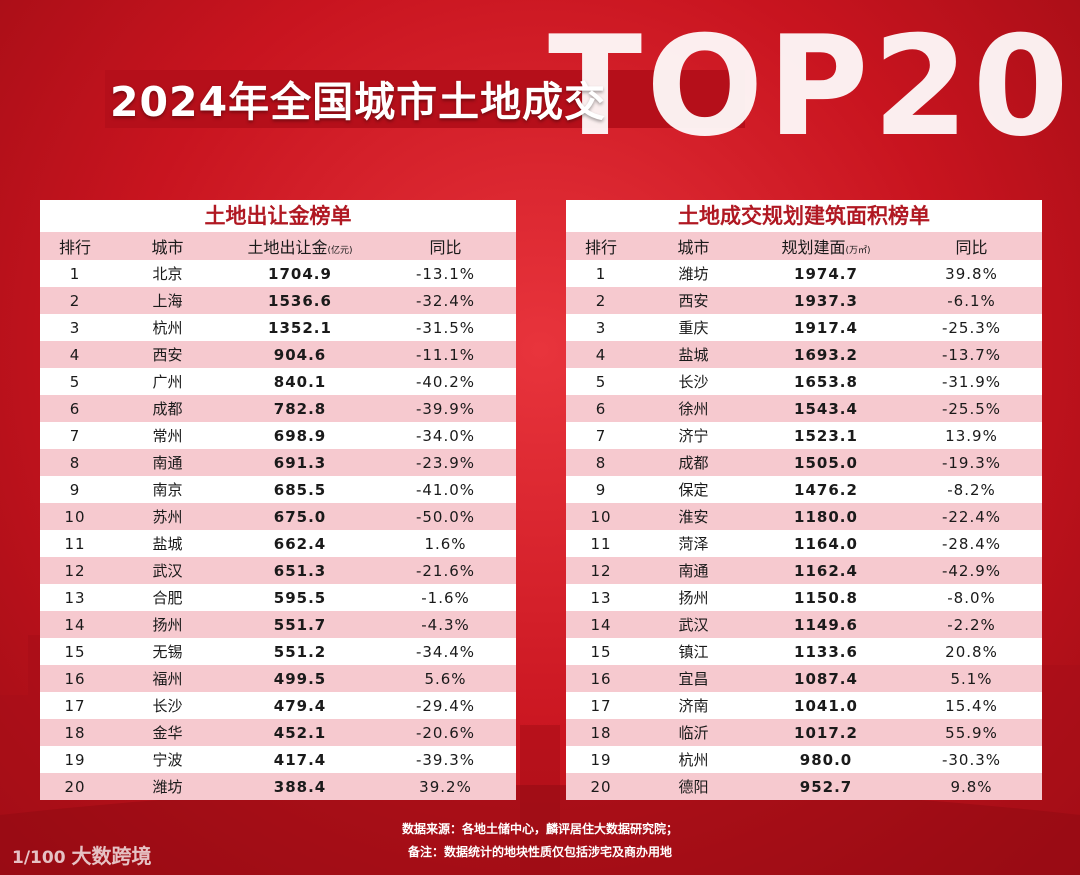 The width and height of the screenshot is (1080, 875). Describe the element at coordinates (167, 435) in the screenshot. I see `city-cell: 常州` at that location.